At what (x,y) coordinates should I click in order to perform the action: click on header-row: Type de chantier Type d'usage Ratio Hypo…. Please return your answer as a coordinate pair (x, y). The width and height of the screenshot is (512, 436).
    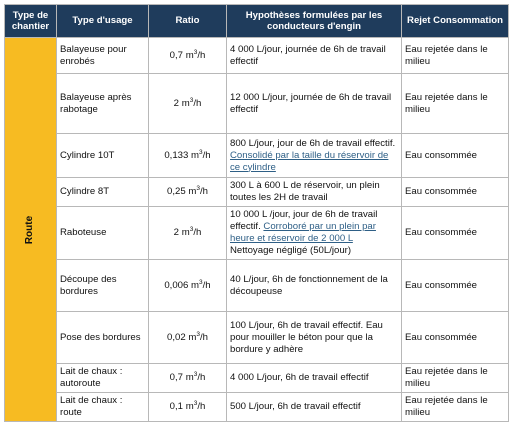
    Looking at the image, I should click on (256, 21).